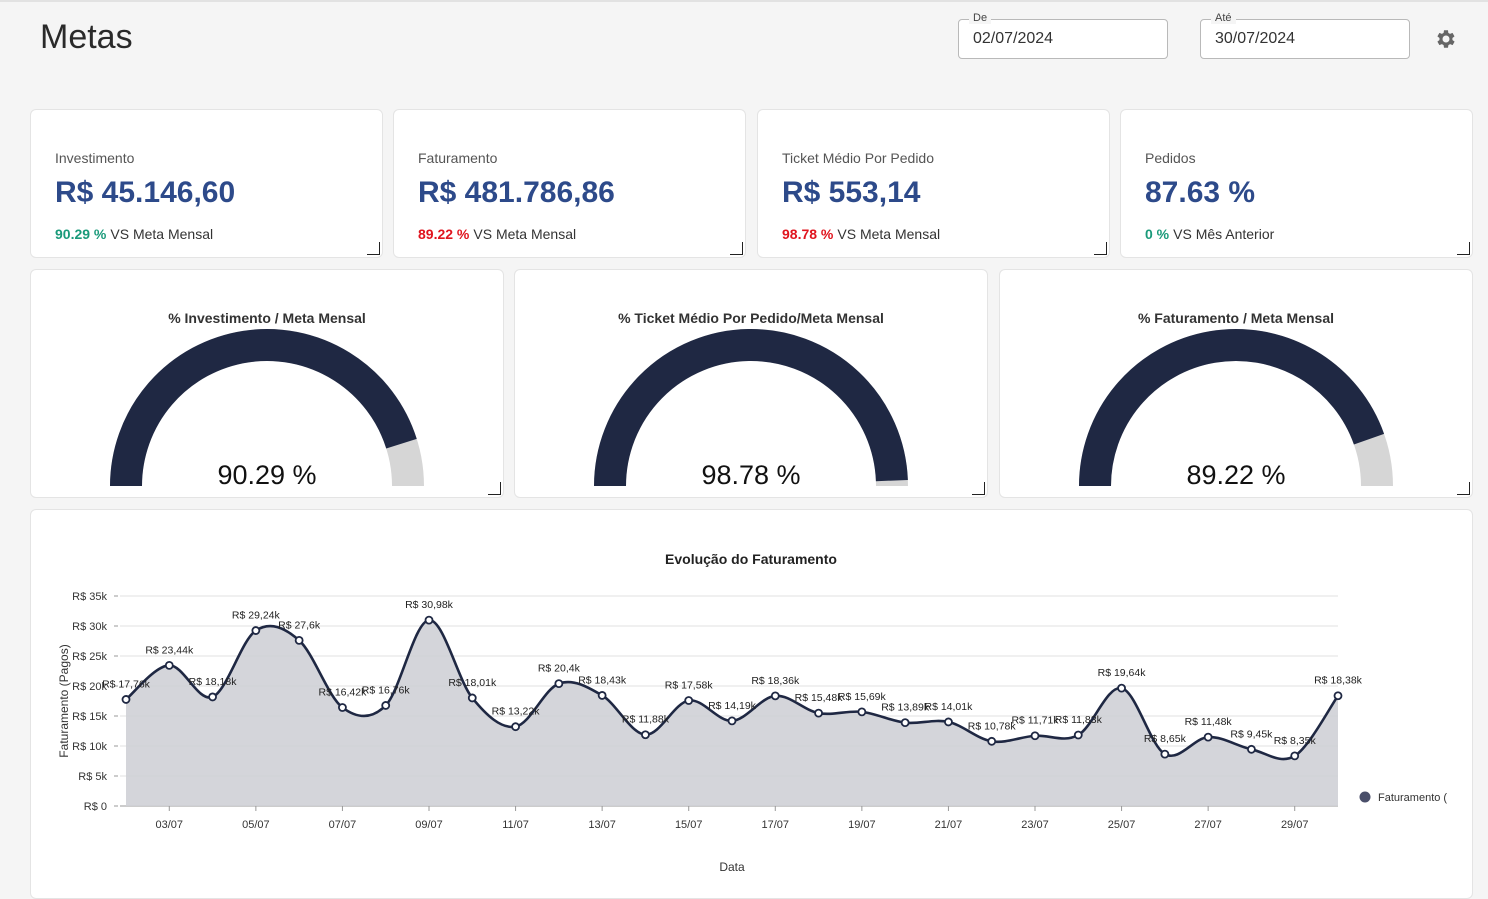 The width and height of the screenshot is (1488, 899). Describe the element at coordinates (1232, 408) in the screenshot. I see `gauge-fill` at that location.